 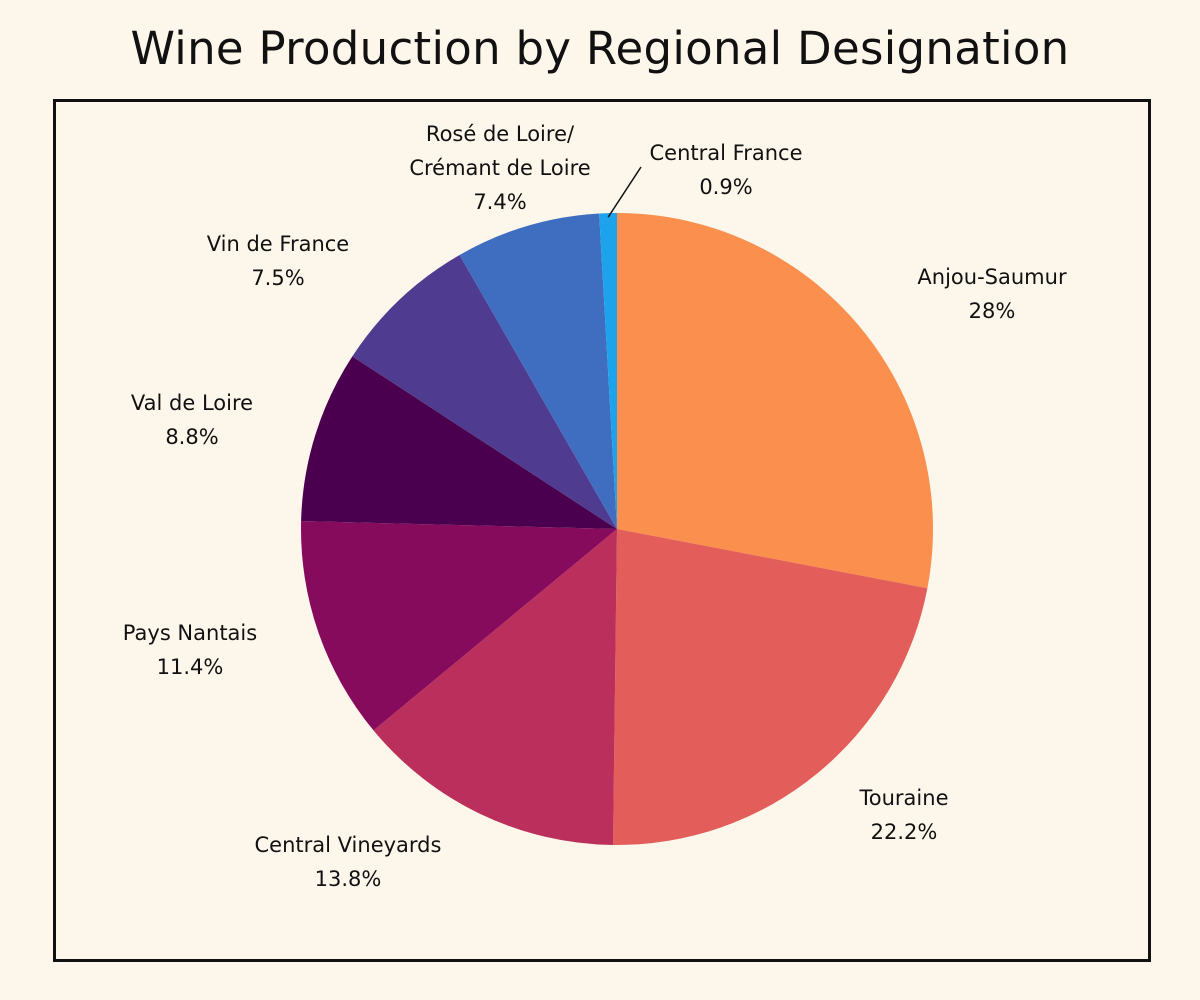 What do you see at coordinates (191, 437) in the screenshot?
I see `slice-value-label: 8.8%` at bounding box center [191, 437].